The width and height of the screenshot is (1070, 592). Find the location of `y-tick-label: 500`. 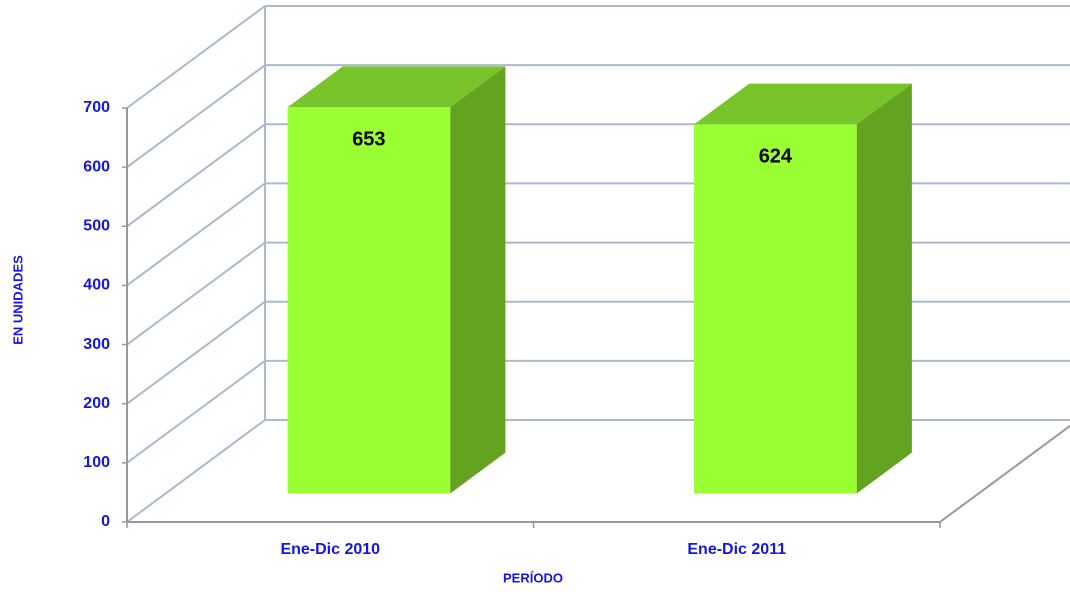

y-tick-label: 500 is located at coordinates (96, 226).